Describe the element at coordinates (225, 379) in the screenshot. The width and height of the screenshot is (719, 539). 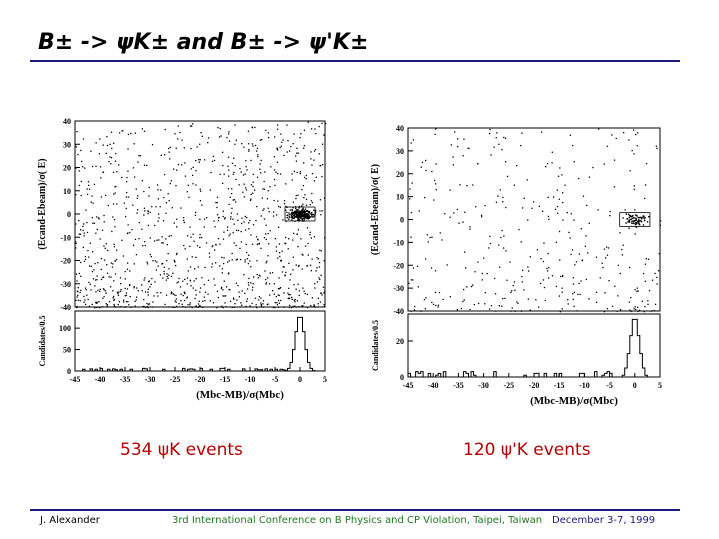
I see `hist-xtick-label: -15` at that location.